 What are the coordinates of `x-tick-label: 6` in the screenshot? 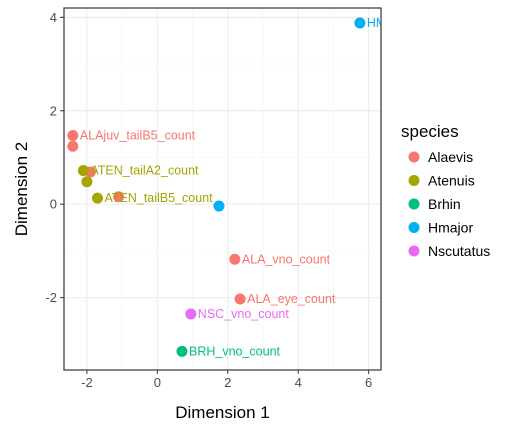 It's located at (368, 382).